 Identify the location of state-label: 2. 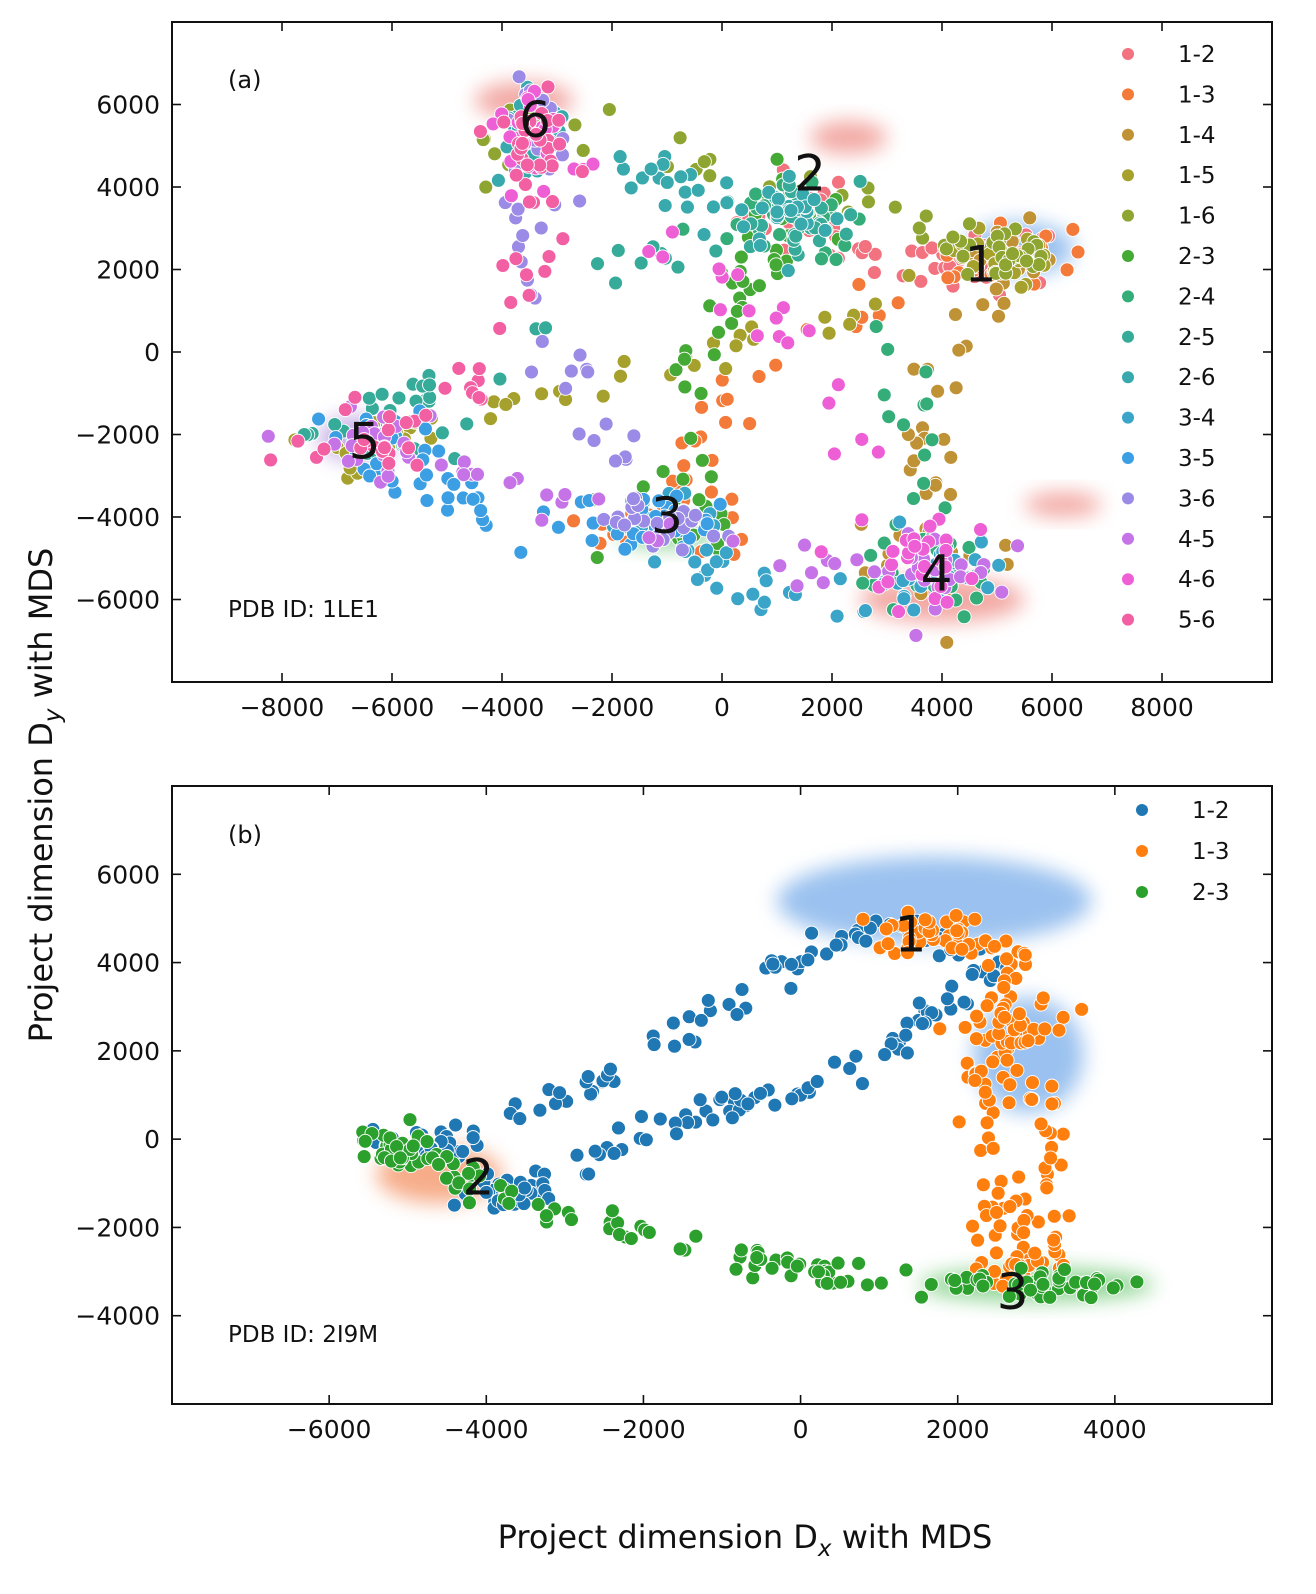
(810, 174).